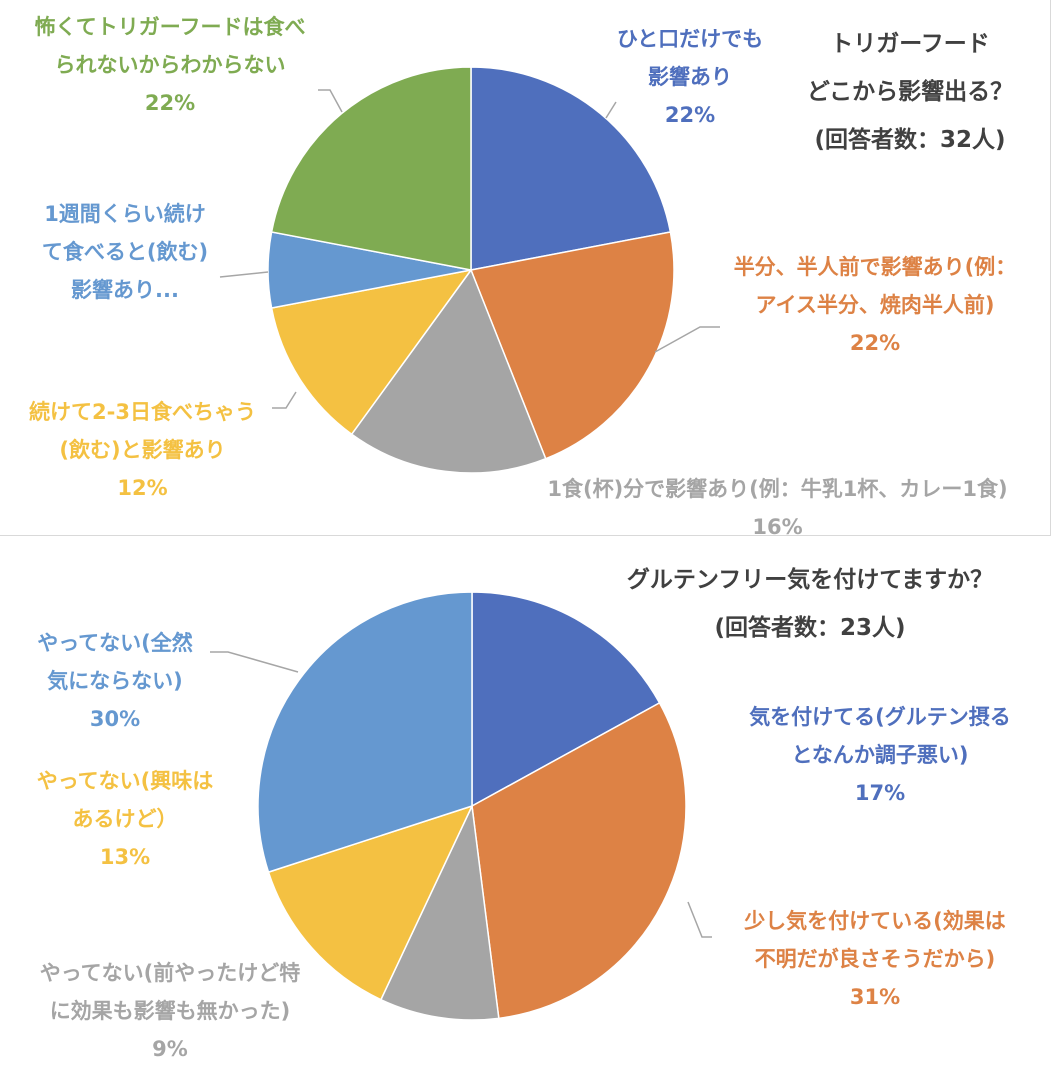  I want to click on slice-label-text: アイス半分、焼肉半人前), so click(875, 305).